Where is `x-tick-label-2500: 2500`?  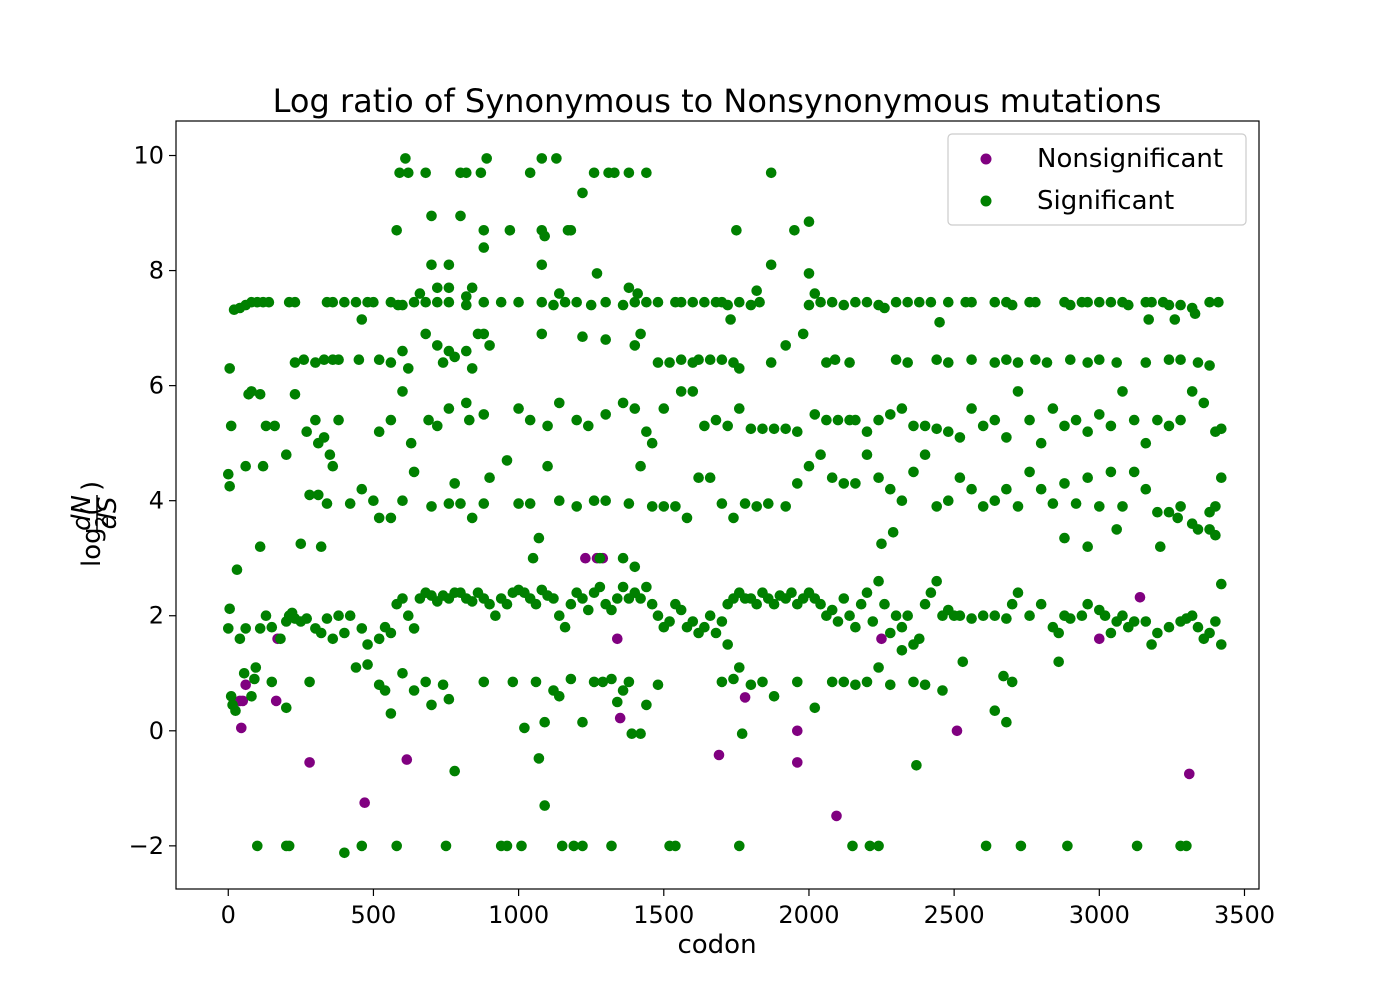
x-tick-label-2500: 2500 is located at coordinates (954, 915).